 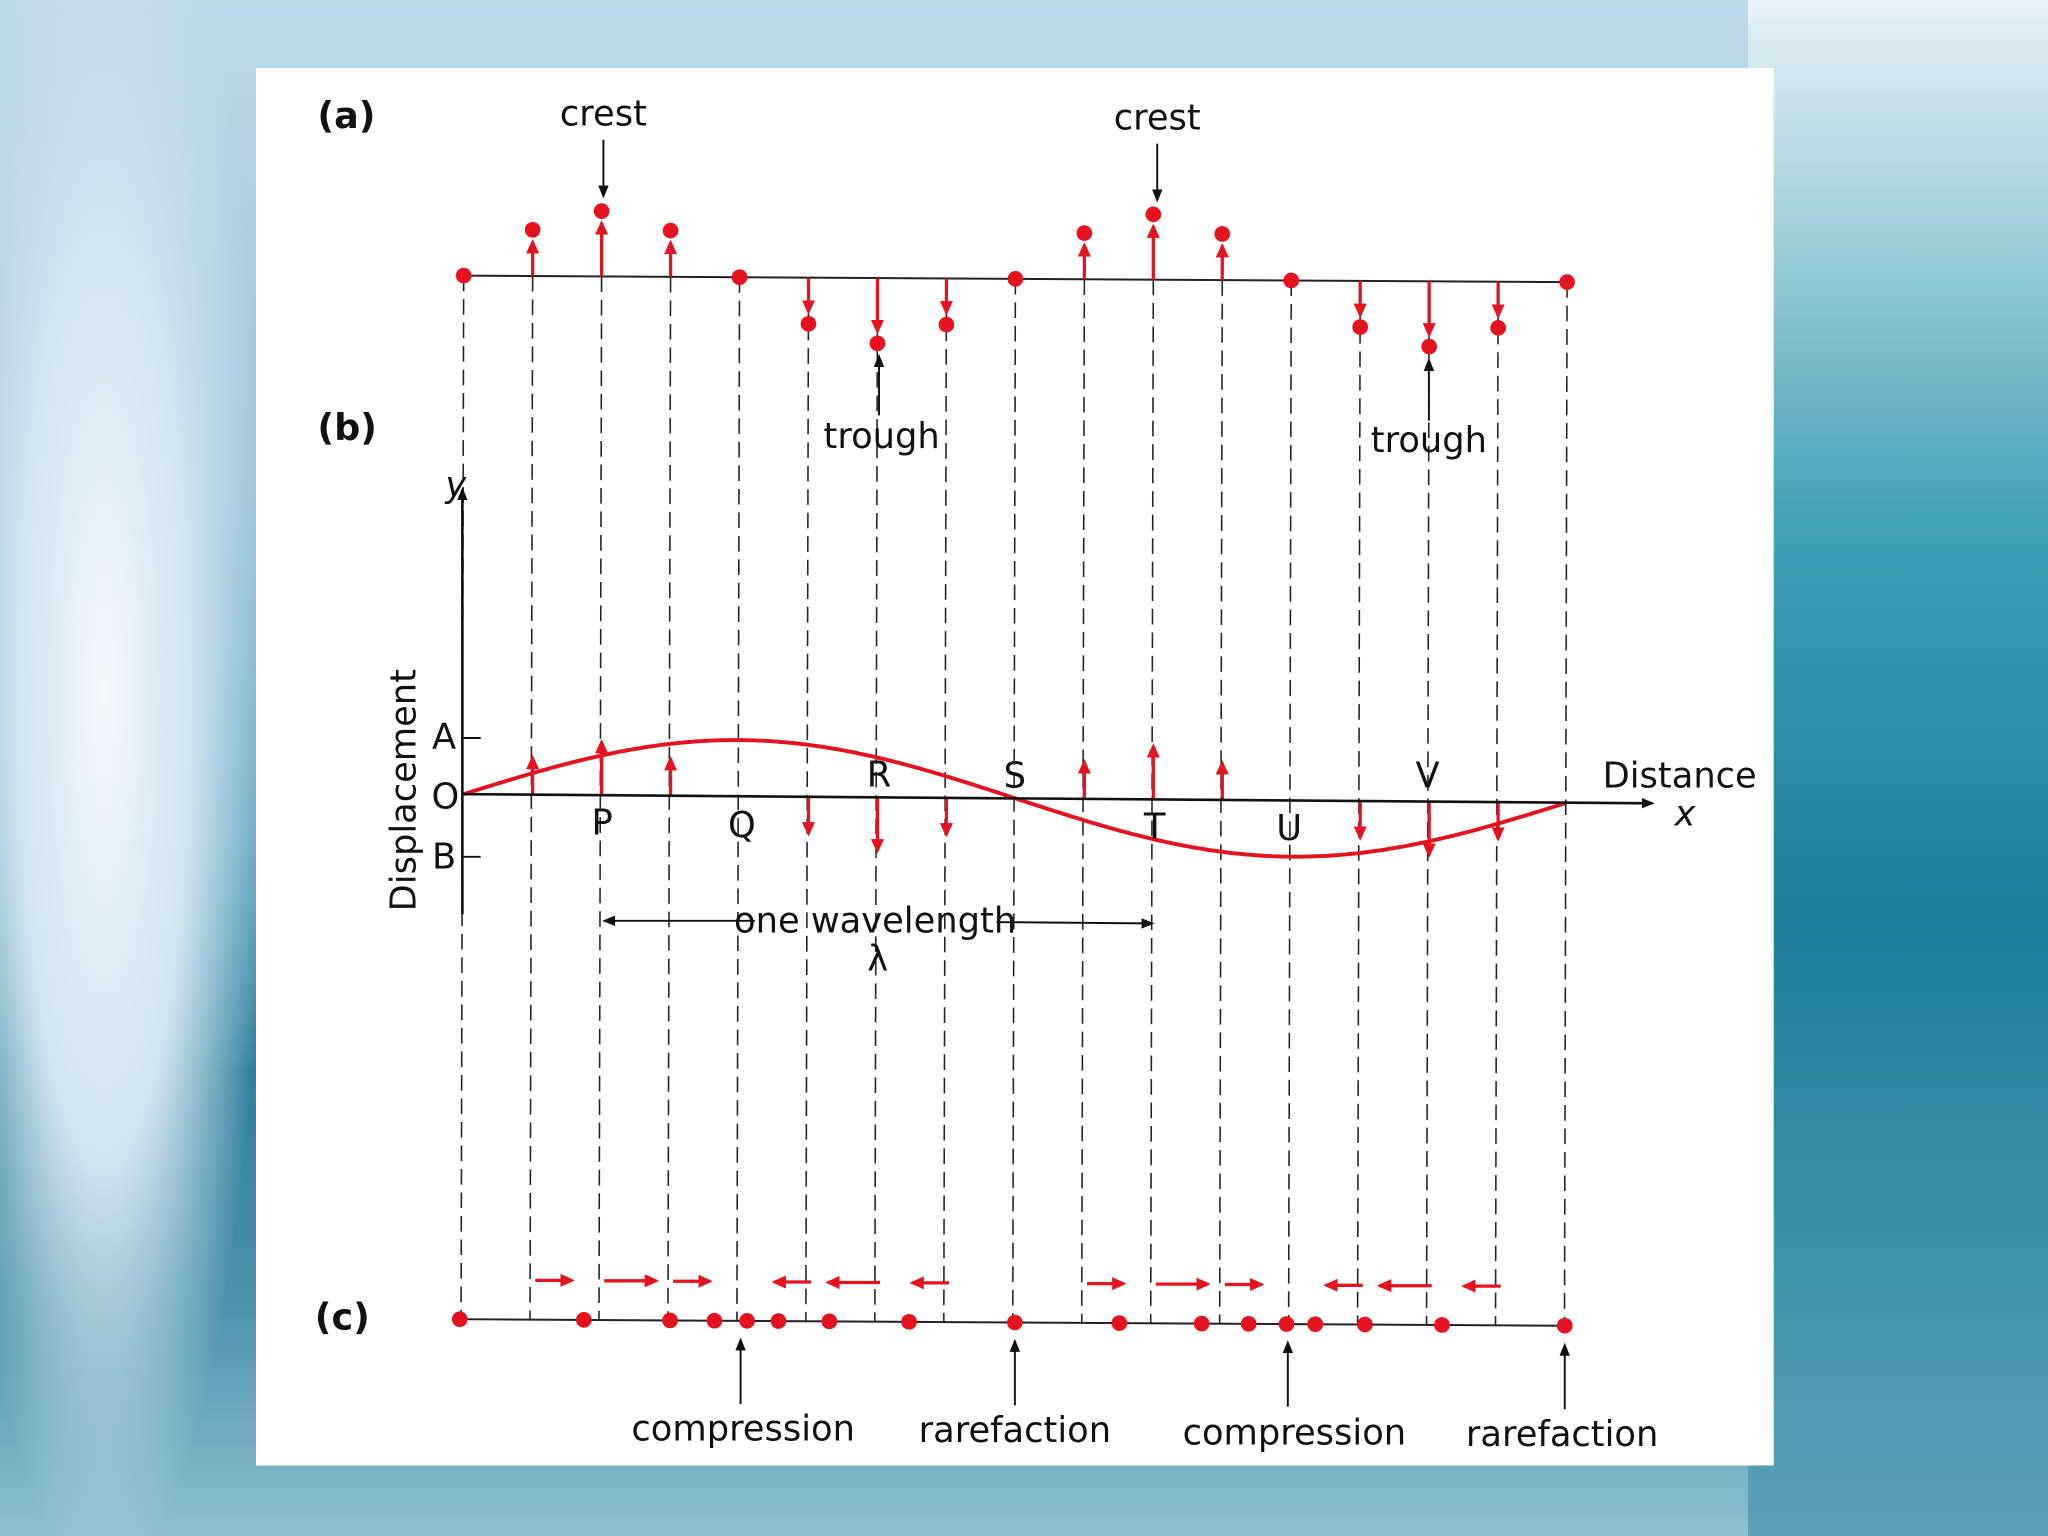 What do you see at coordinates (742, 825) in the screenshot?
I see `point-label-q: Q` at bounding box center [742, 825].